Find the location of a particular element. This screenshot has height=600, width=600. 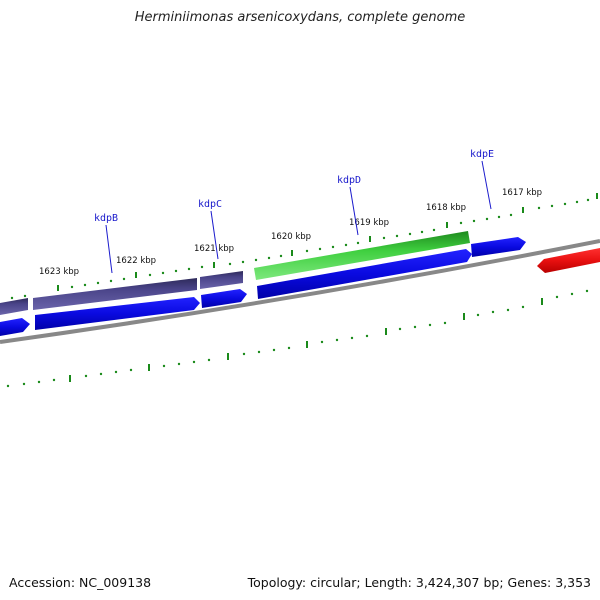

gene-arrow-red is located at coordinates (568, 260).